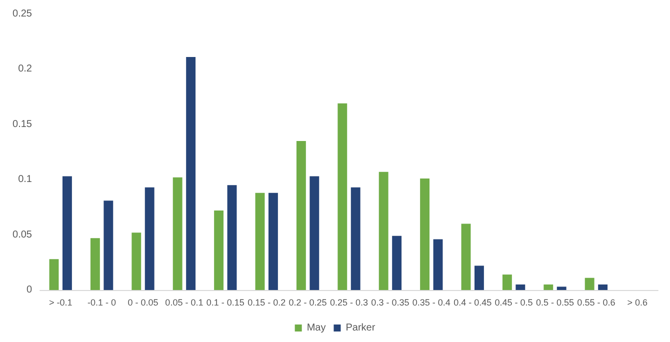 This screenshot has width=670, height=342. I want to click on x-tick-label: 0.15 - 0.2, so click(267, 303).